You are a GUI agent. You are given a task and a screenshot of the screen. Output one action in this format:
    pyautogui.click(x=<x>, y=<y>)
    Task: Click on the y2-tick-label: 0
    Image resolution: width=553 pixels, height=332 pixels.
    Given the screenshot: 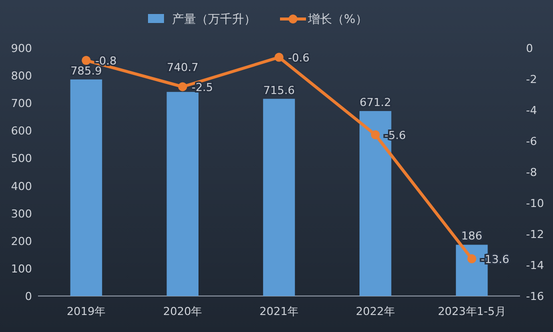 What is the action you would take?
    pyautogui.click(x=529, y=48)
    